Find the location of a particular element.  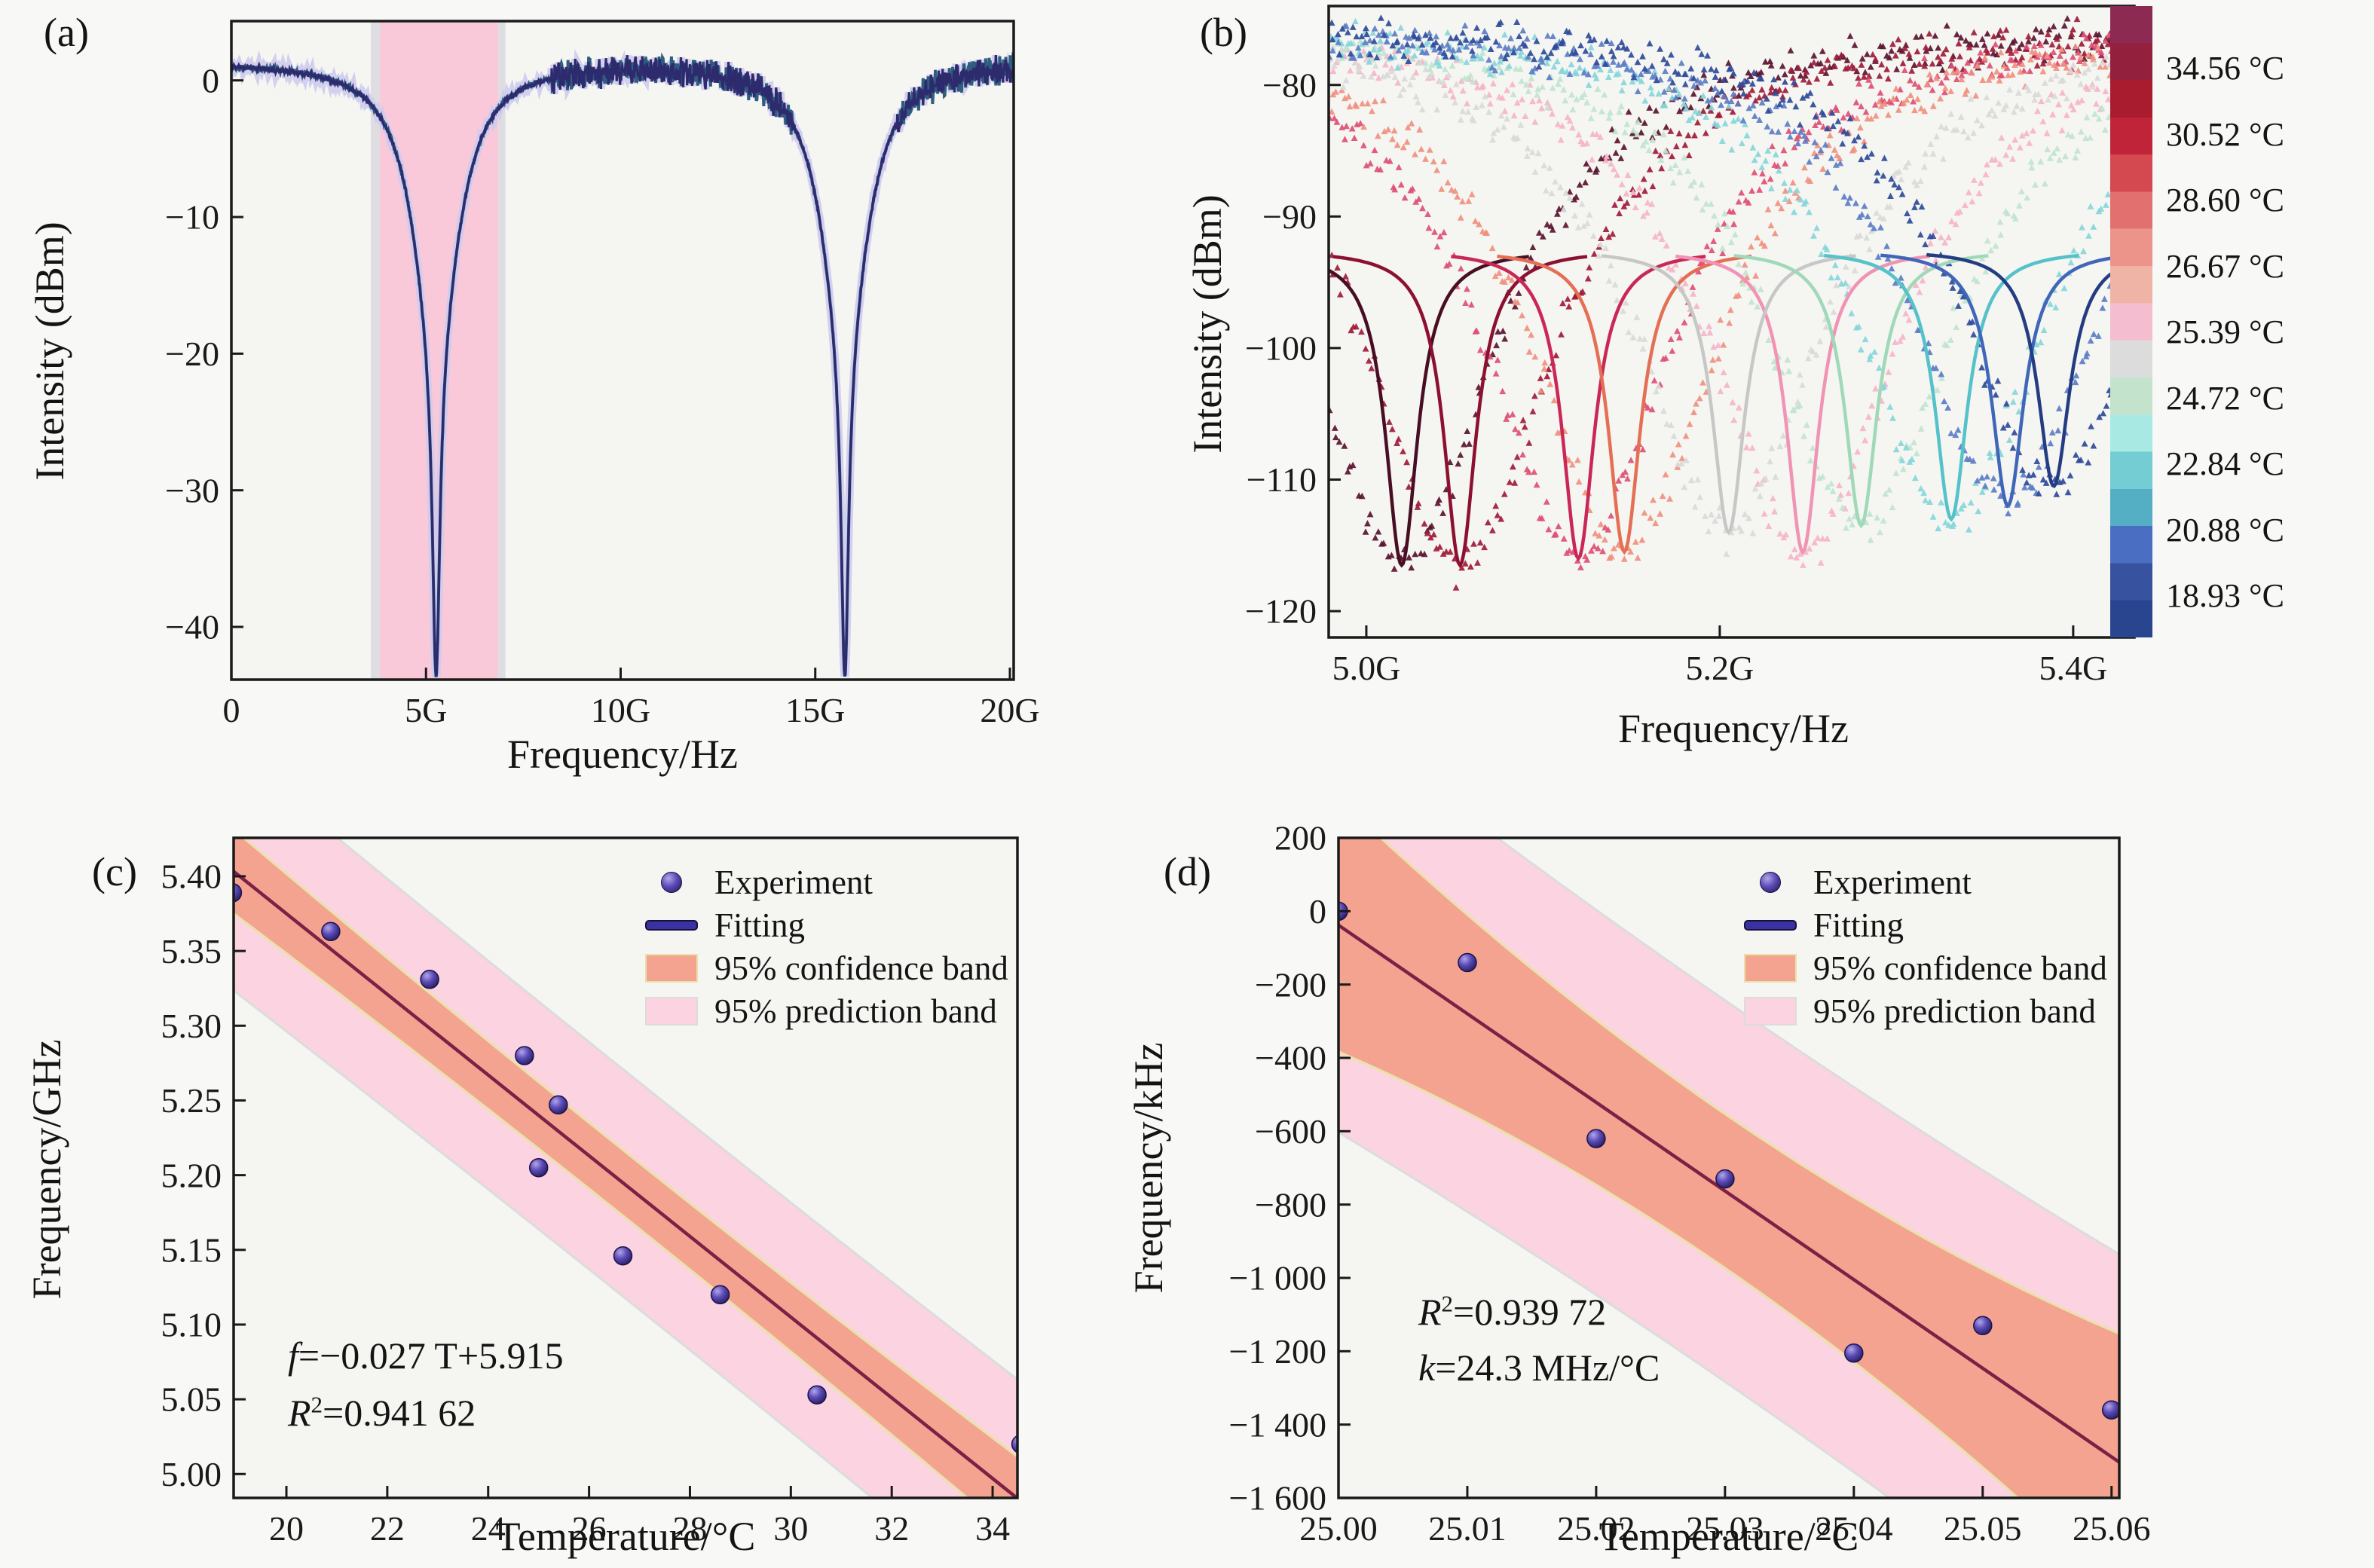

tick-label-y: −20 is located at coordinates (192, 354).